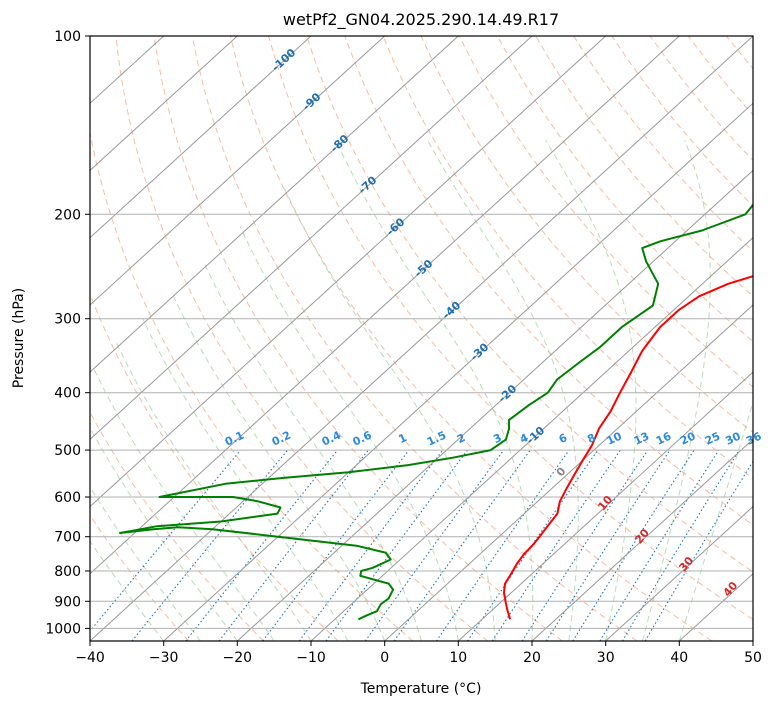 This screenshot has width=775, height=708. What do you see at coordinates (311, 658) in the screenshot?
I see `x-tick-label: −10` at bounding box center [311, 658].